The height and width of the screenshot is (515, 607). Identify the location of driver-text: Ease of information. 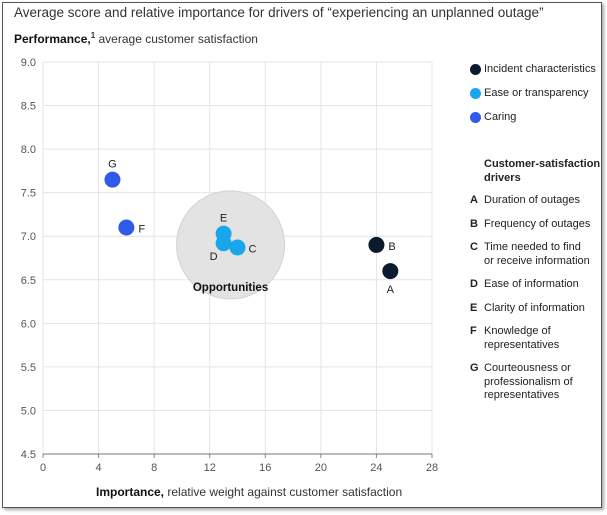
(531, 284).